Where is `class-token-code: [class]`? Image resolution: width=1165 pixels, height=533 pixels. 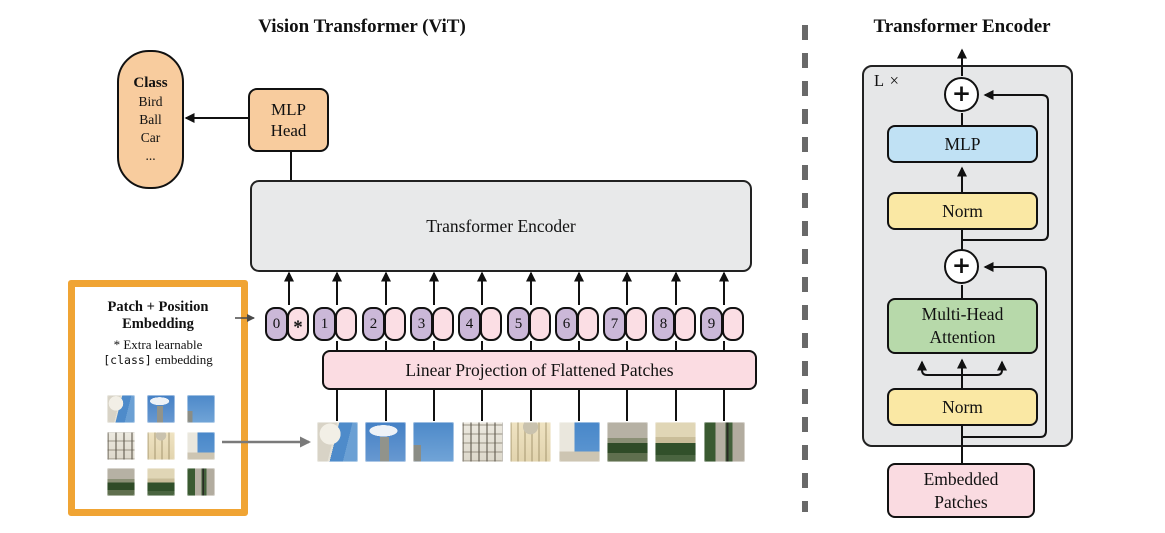 class-token-code: [class] is located at coordinates (127, 360).